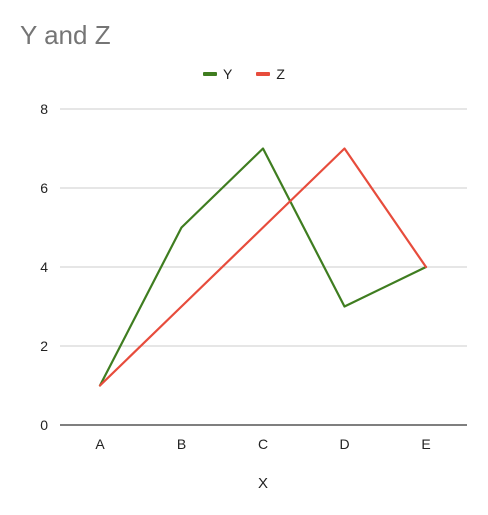  What do you see at coordinates (228, 74) in the screenshot?
I see `legend-label-y: Y` at bounding box center [228, 74].